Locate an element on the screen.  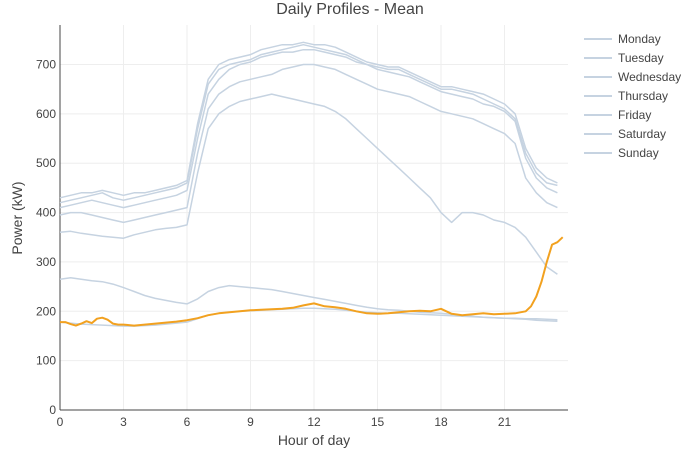
x-tick-label: 3 is located at coordinates (123, 422).